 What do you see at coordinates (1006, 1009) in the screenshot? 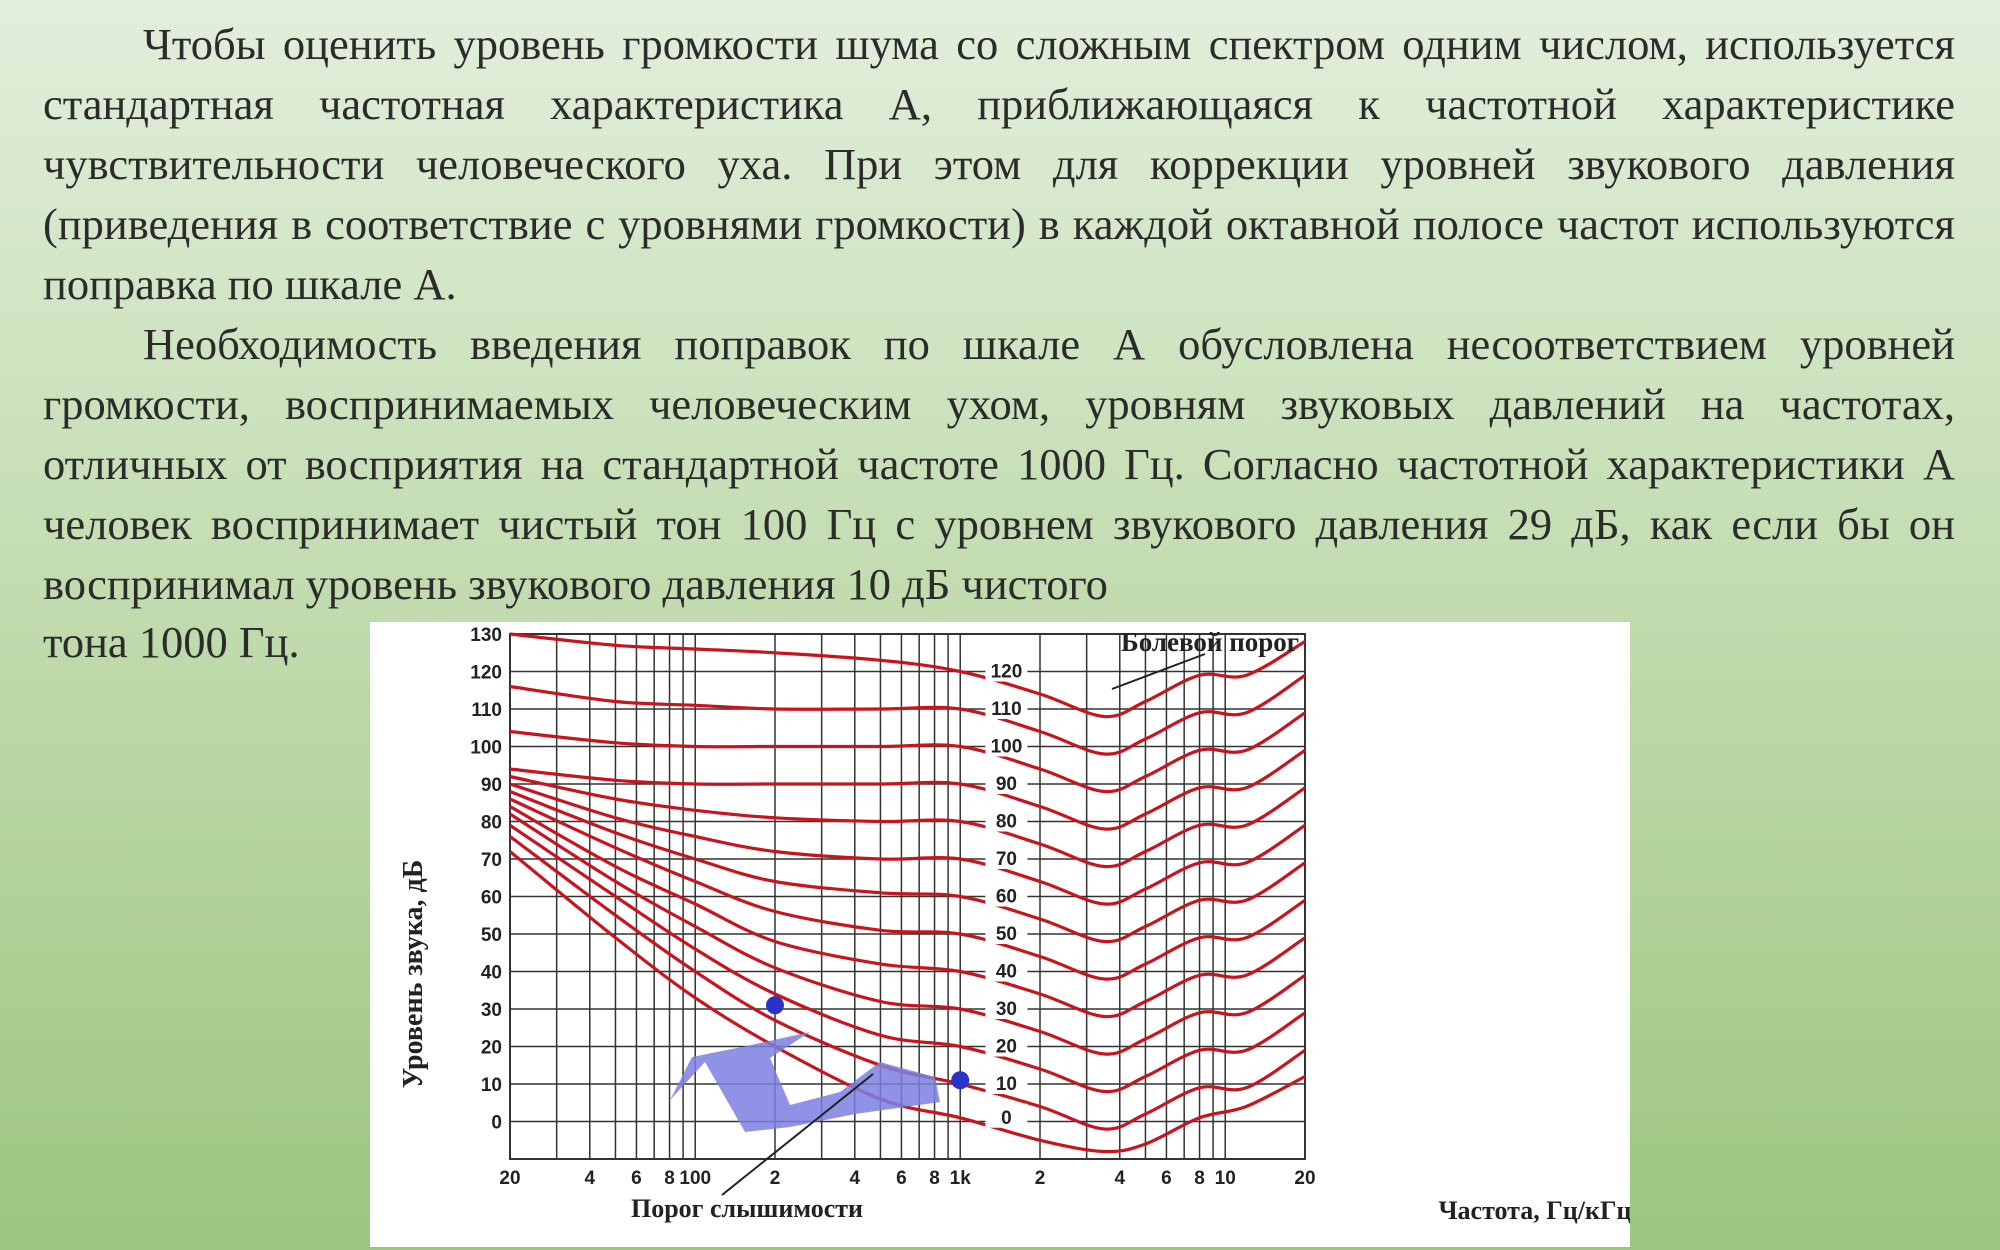
I see `phon-label: 30` at bounding box center [1006, 1009].